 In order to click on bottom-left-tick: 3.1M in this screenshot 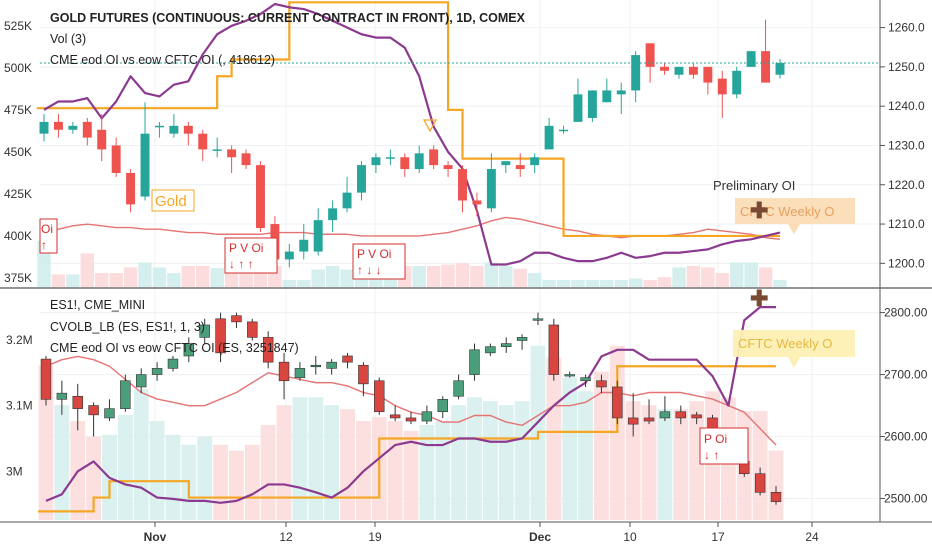, I will do `click(19, 406)`.